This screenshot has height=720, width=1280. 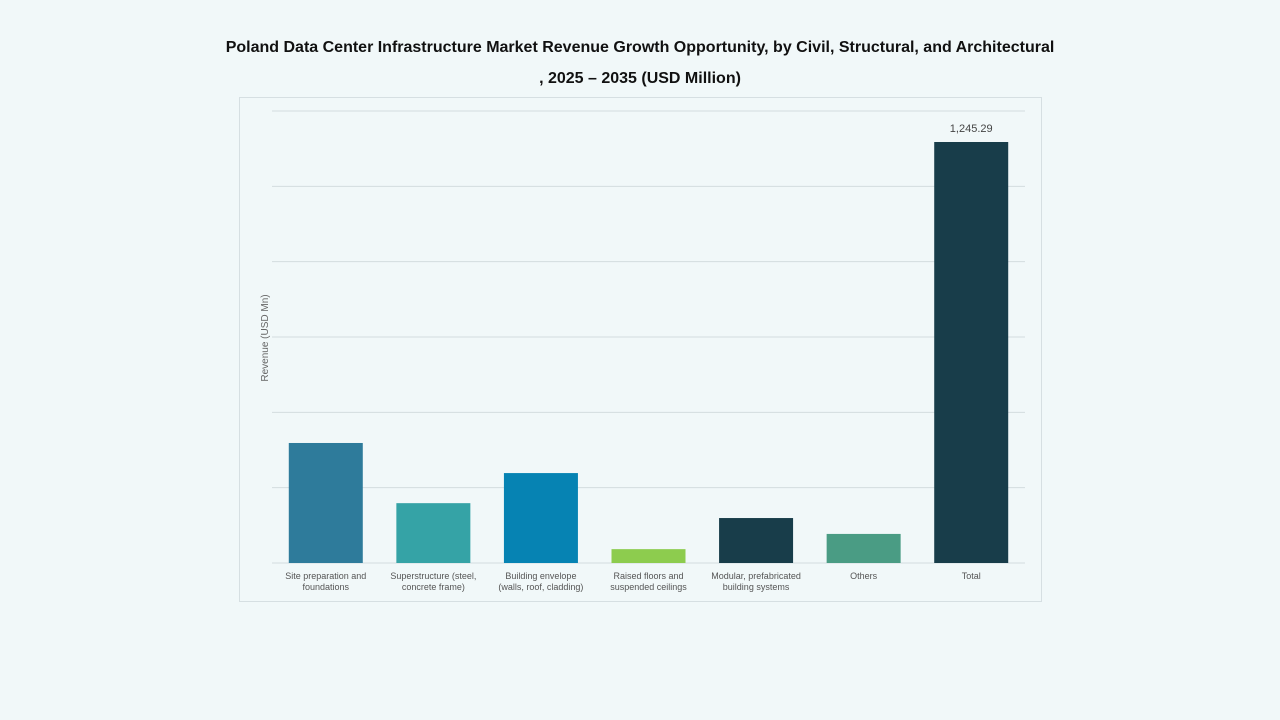 What do you see at coordinates (433, 587) in the screenshot?
I see `category-label: concrete frame)` at bounding box center [433, 587].